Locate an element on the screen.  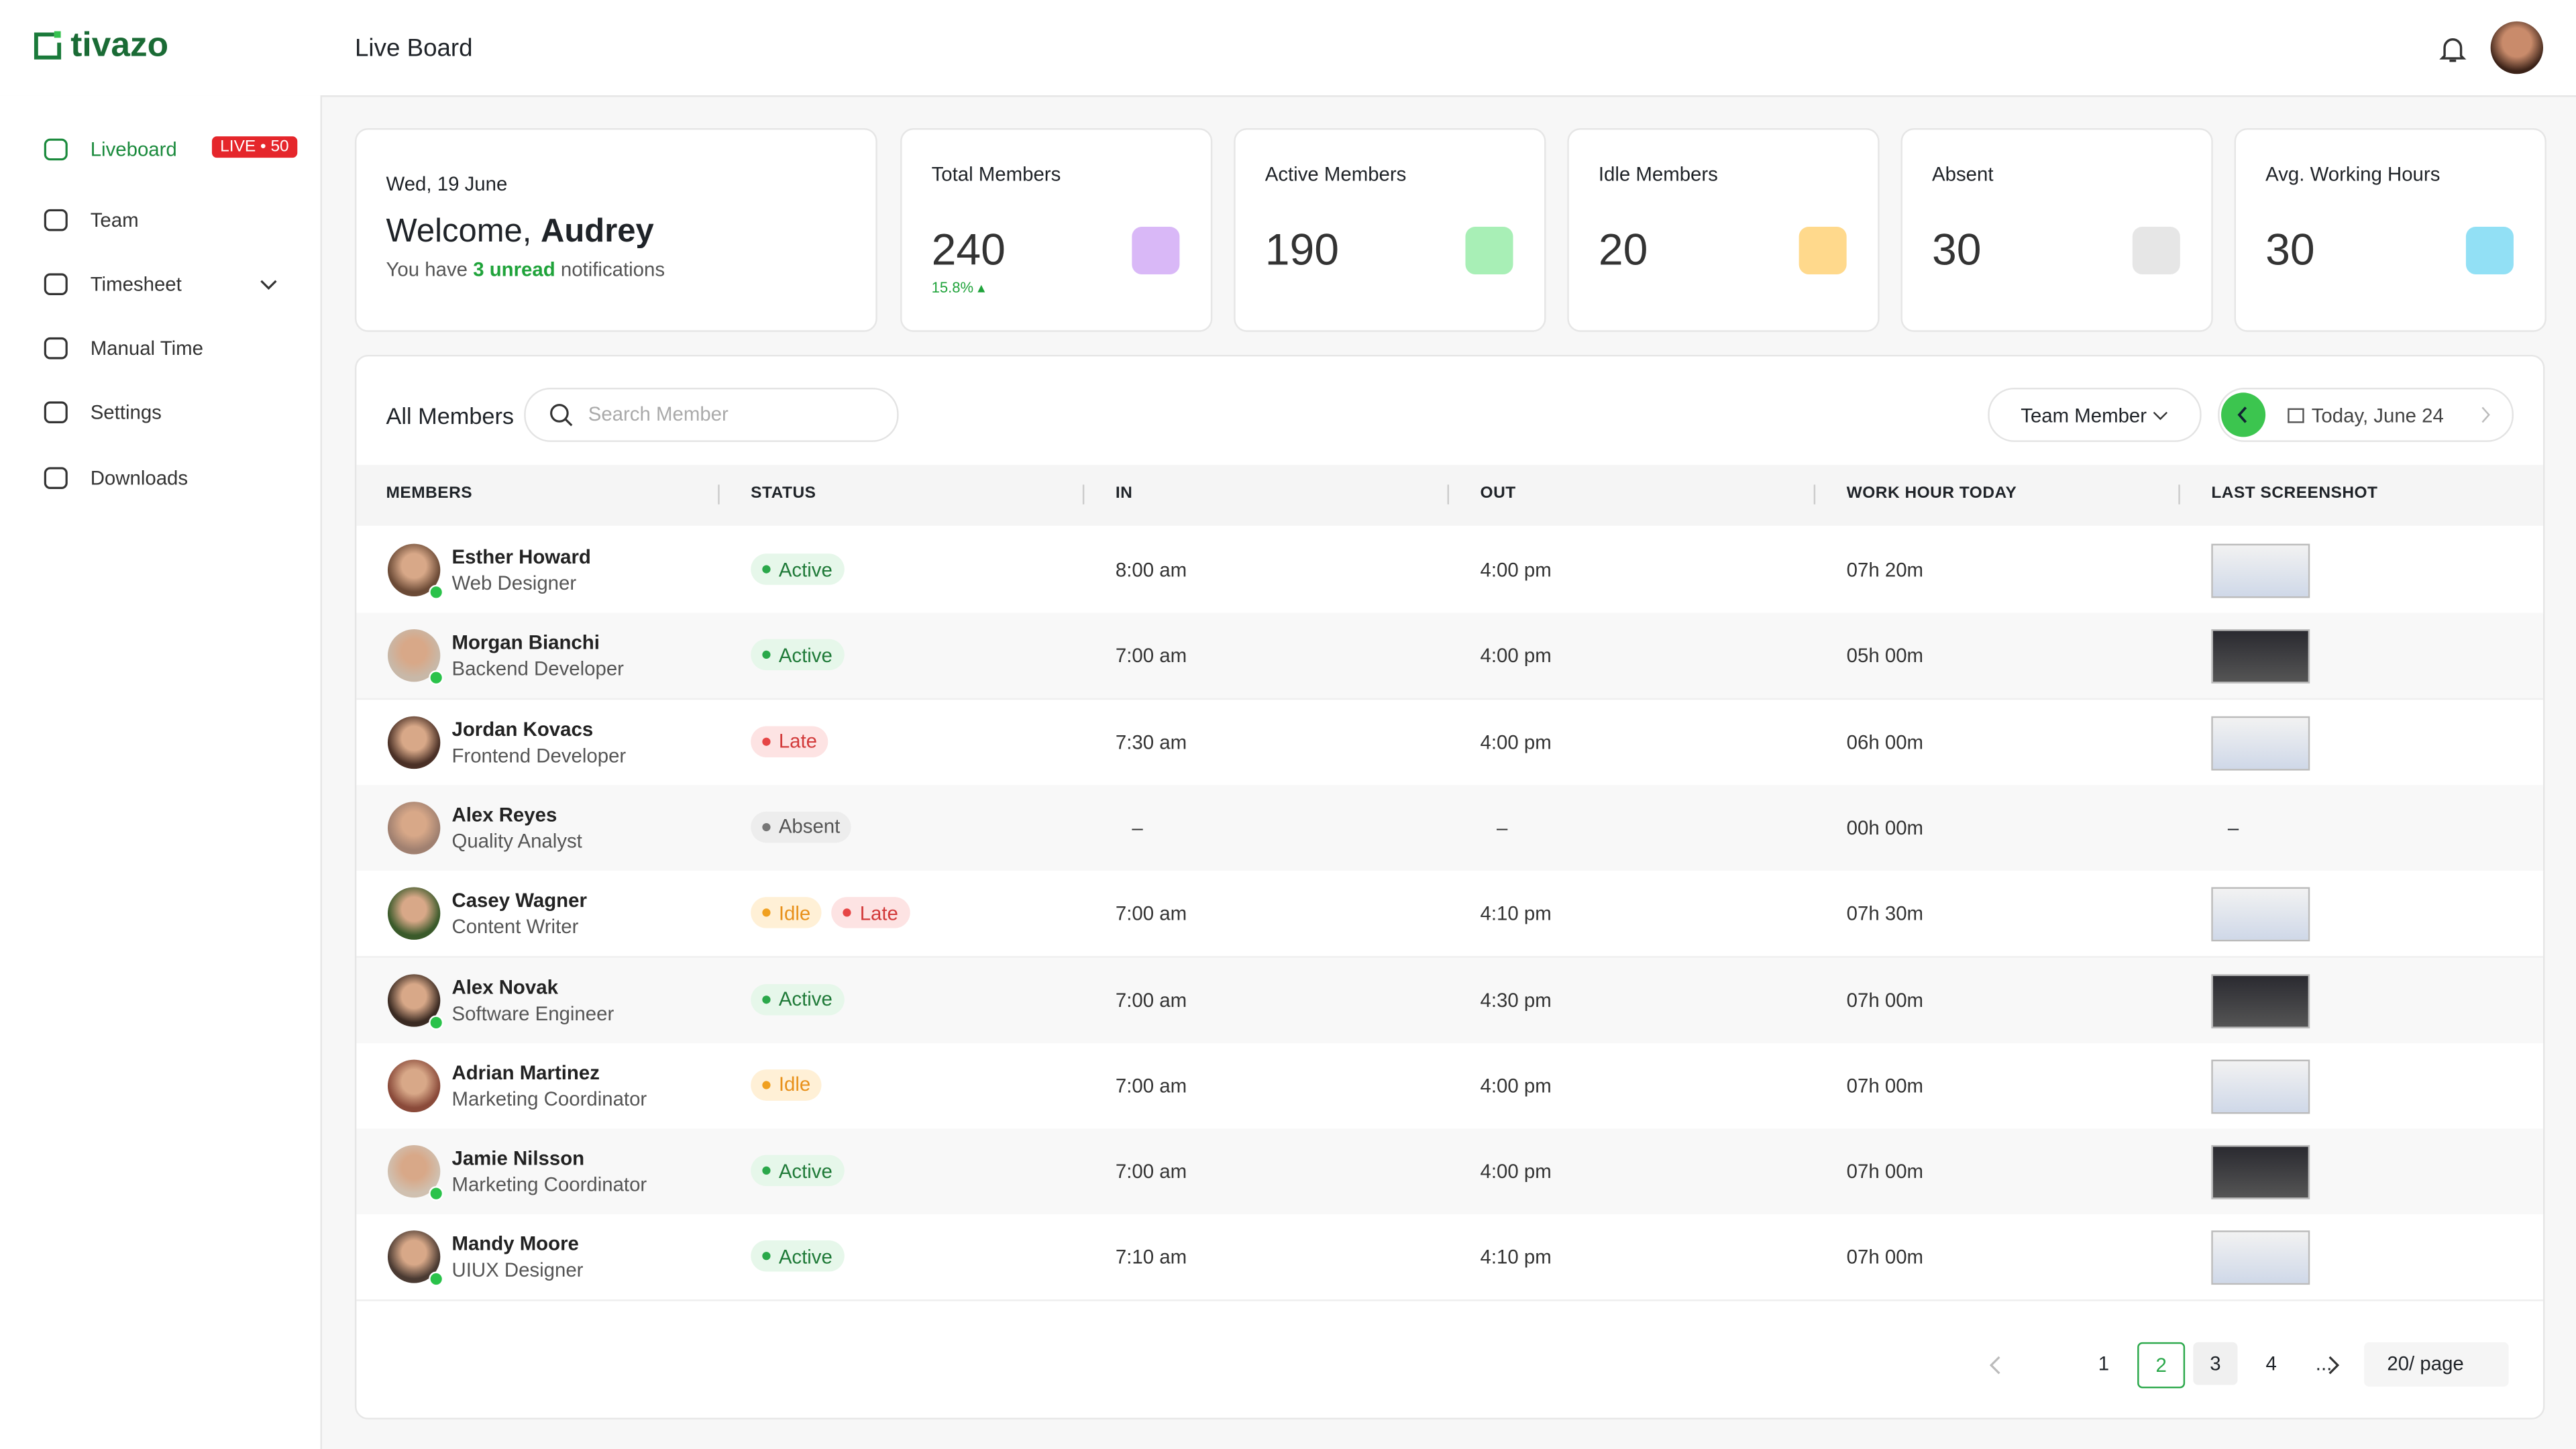
column-header: OUT is located at coordinates (1498, 493).